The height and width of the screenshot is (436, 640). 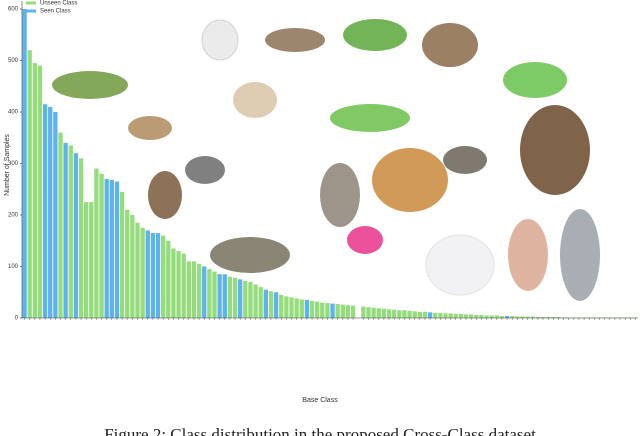 What do you see at coordinates (58, 4) in the screenshot?
I see `legend-label: Unseen Class` at bounding box center [58, 4].